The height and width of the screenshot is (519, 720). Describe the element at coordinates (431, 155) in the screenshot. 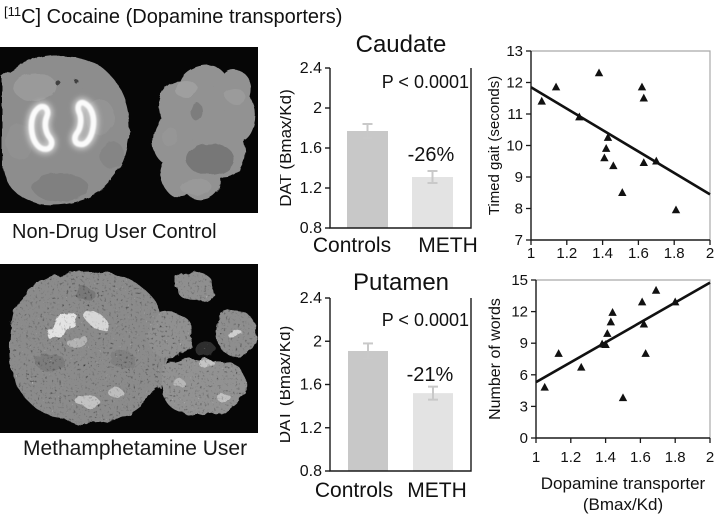

I see `percent-change-label: -26%` at that location.